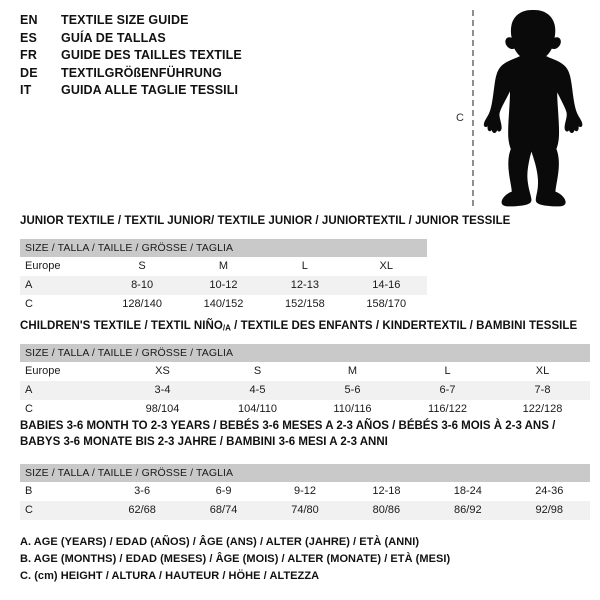 The height and width of the screenshot is (600, 600). I want to click on cell-value: 122/128, so click(542, 409).